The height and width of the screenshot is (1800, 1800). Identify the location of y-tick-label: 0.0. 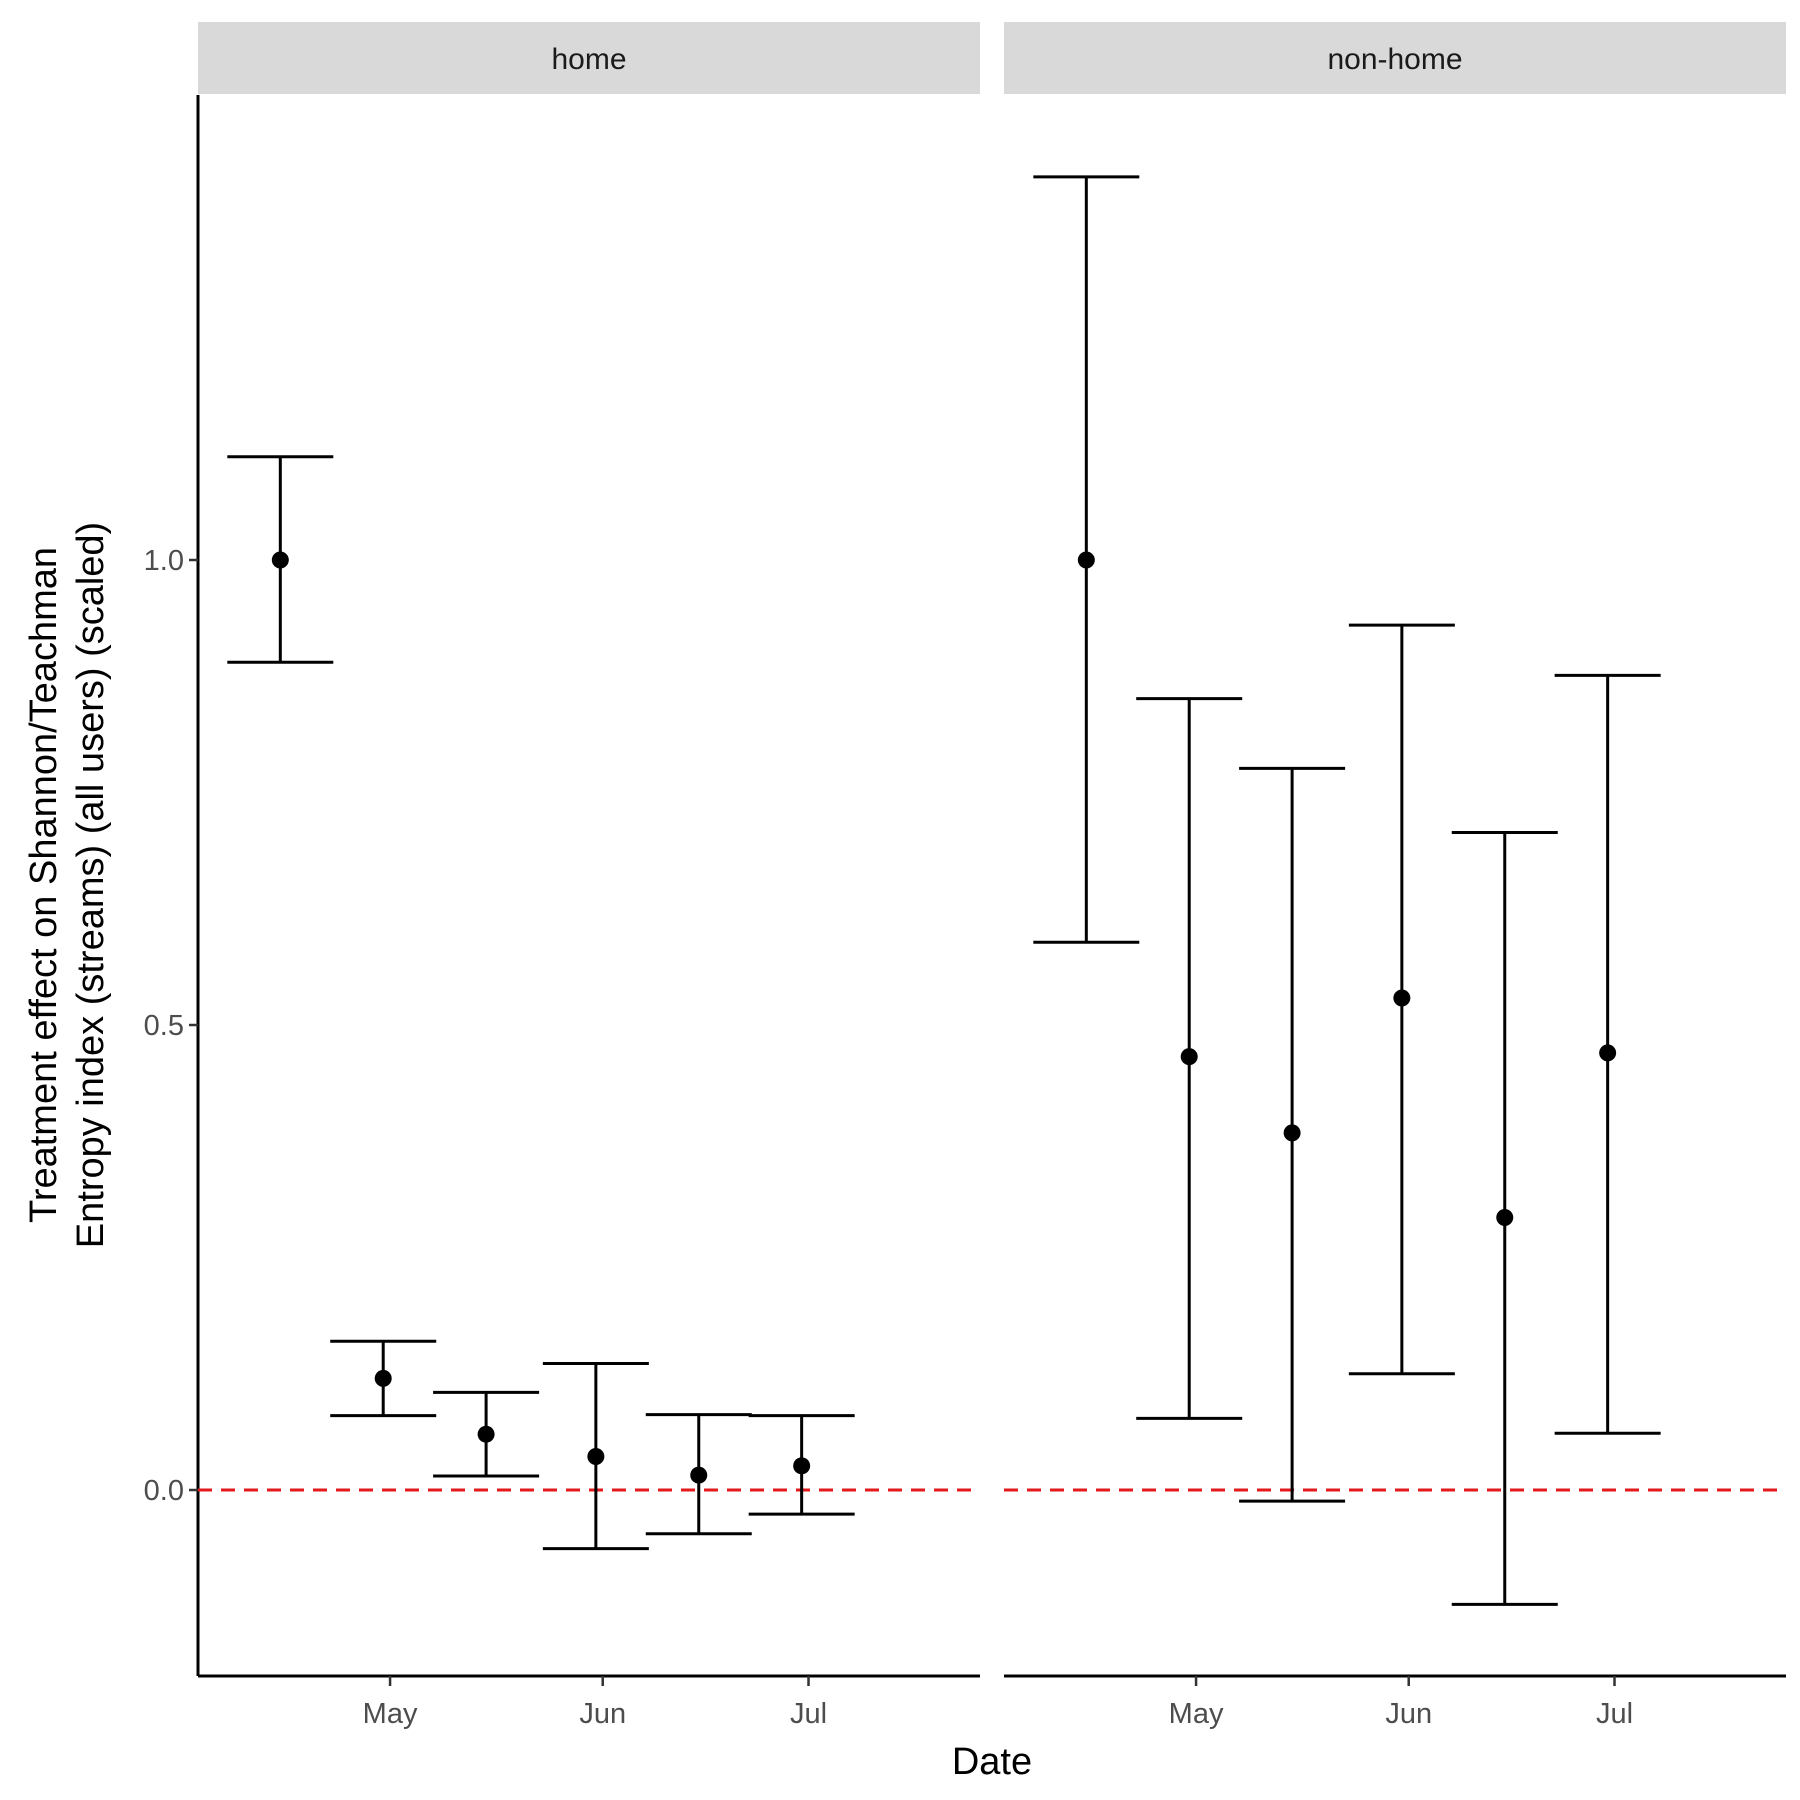
(164, 1491).